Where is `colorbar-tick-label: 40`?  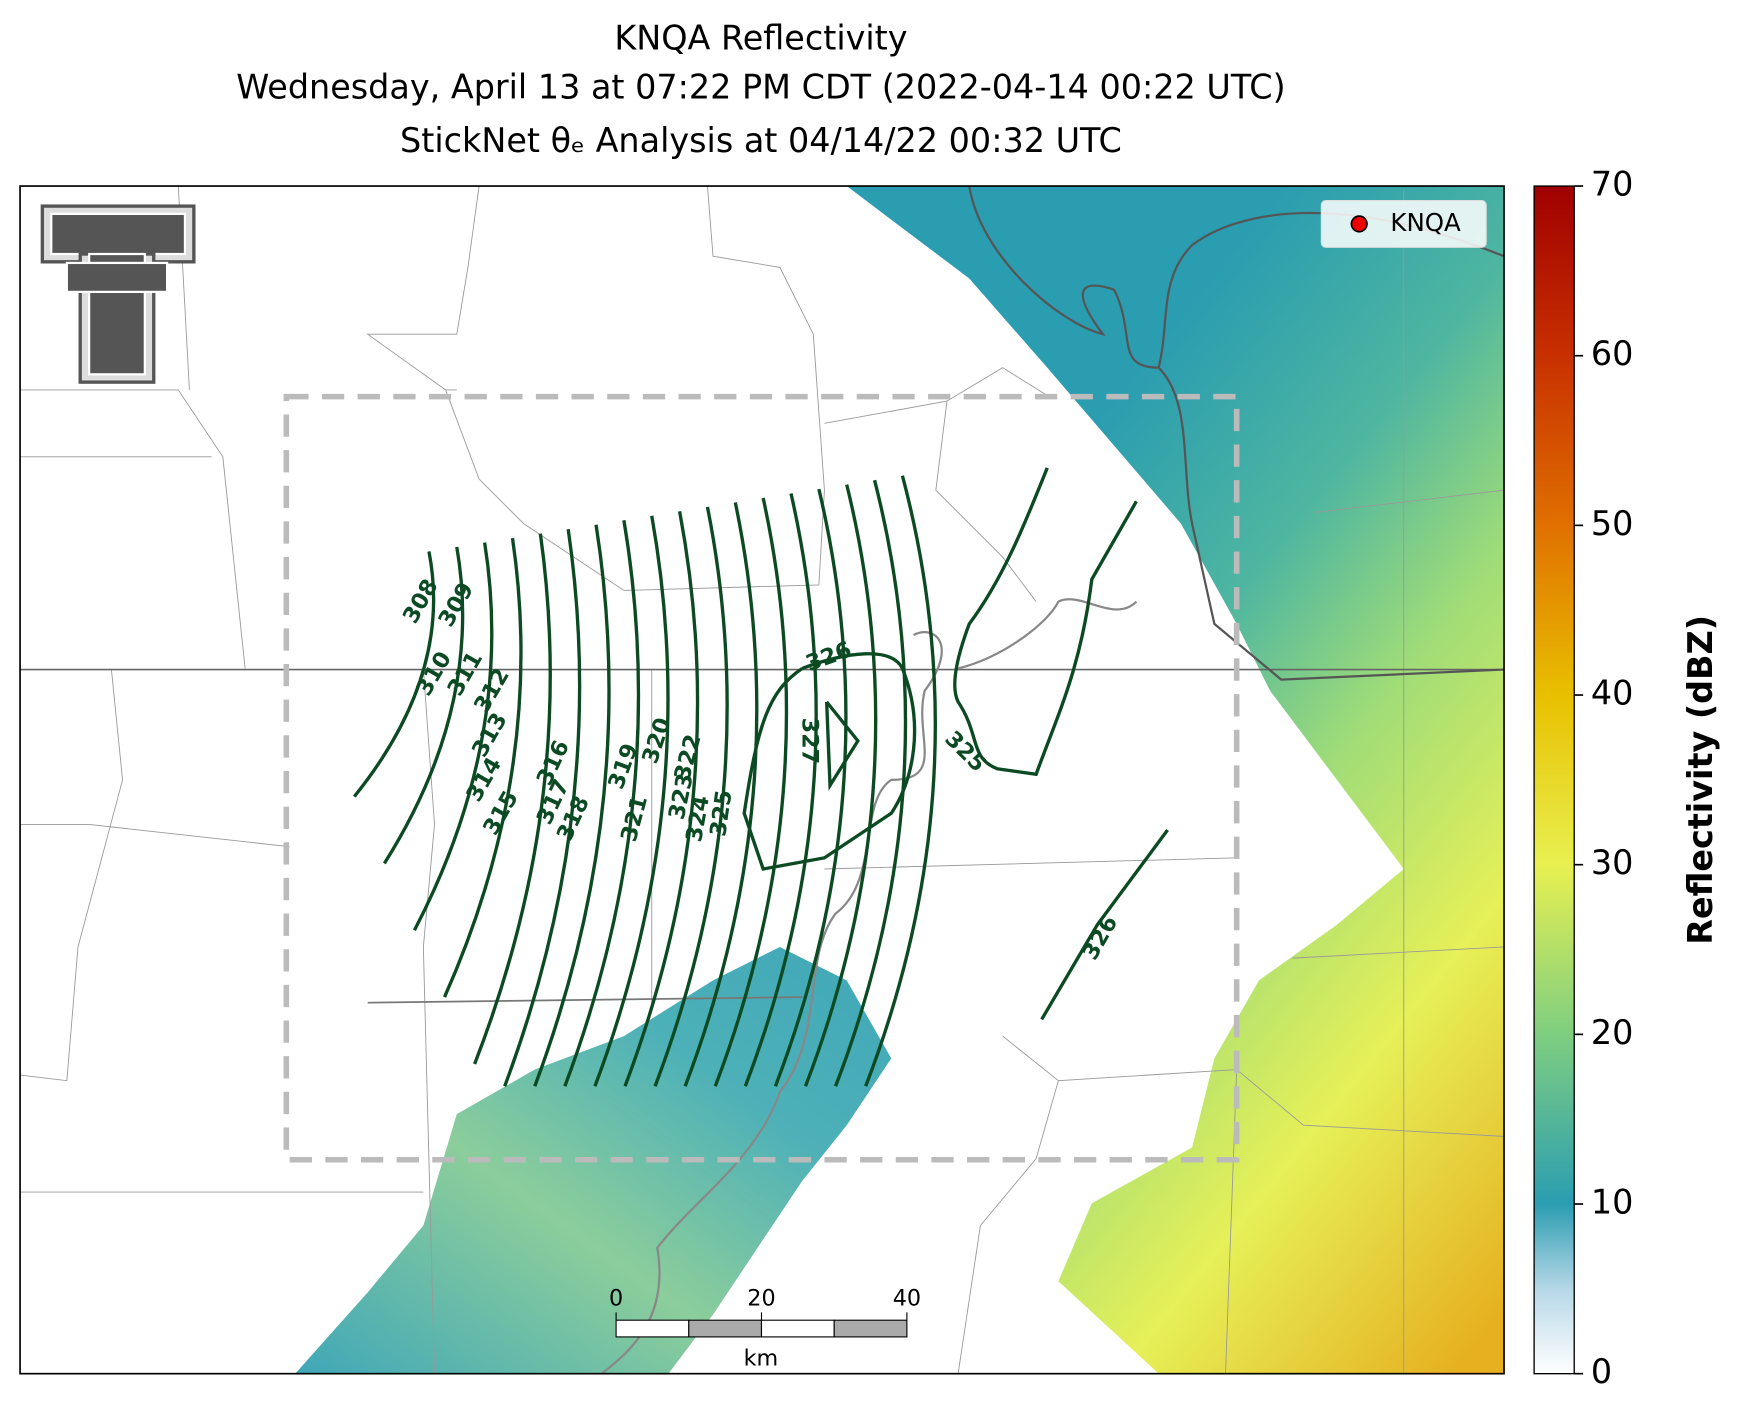
colorbar-tick-label: 40 is located at coordinates (1612, 693).